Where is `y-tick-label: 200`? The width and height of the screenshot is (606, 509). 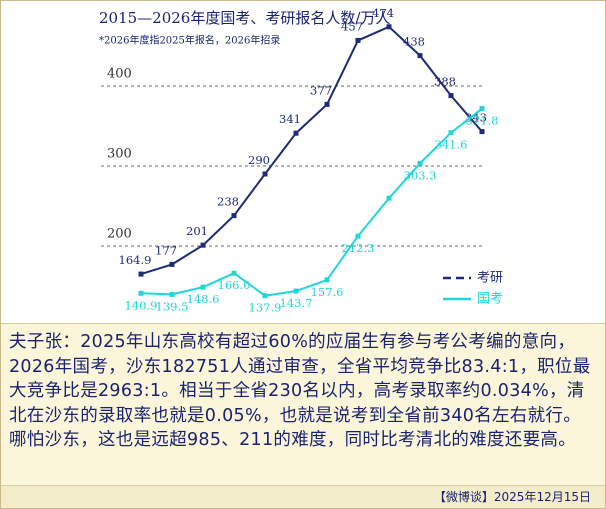
y-tick-label: 200 is located at coordinates (119, 234).